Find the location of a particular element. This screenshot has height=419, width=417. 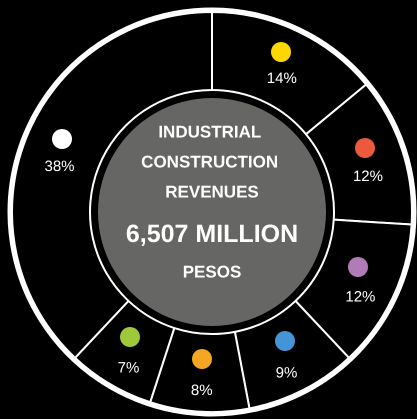

data-label: 8% is located at coordinates (201, 391).